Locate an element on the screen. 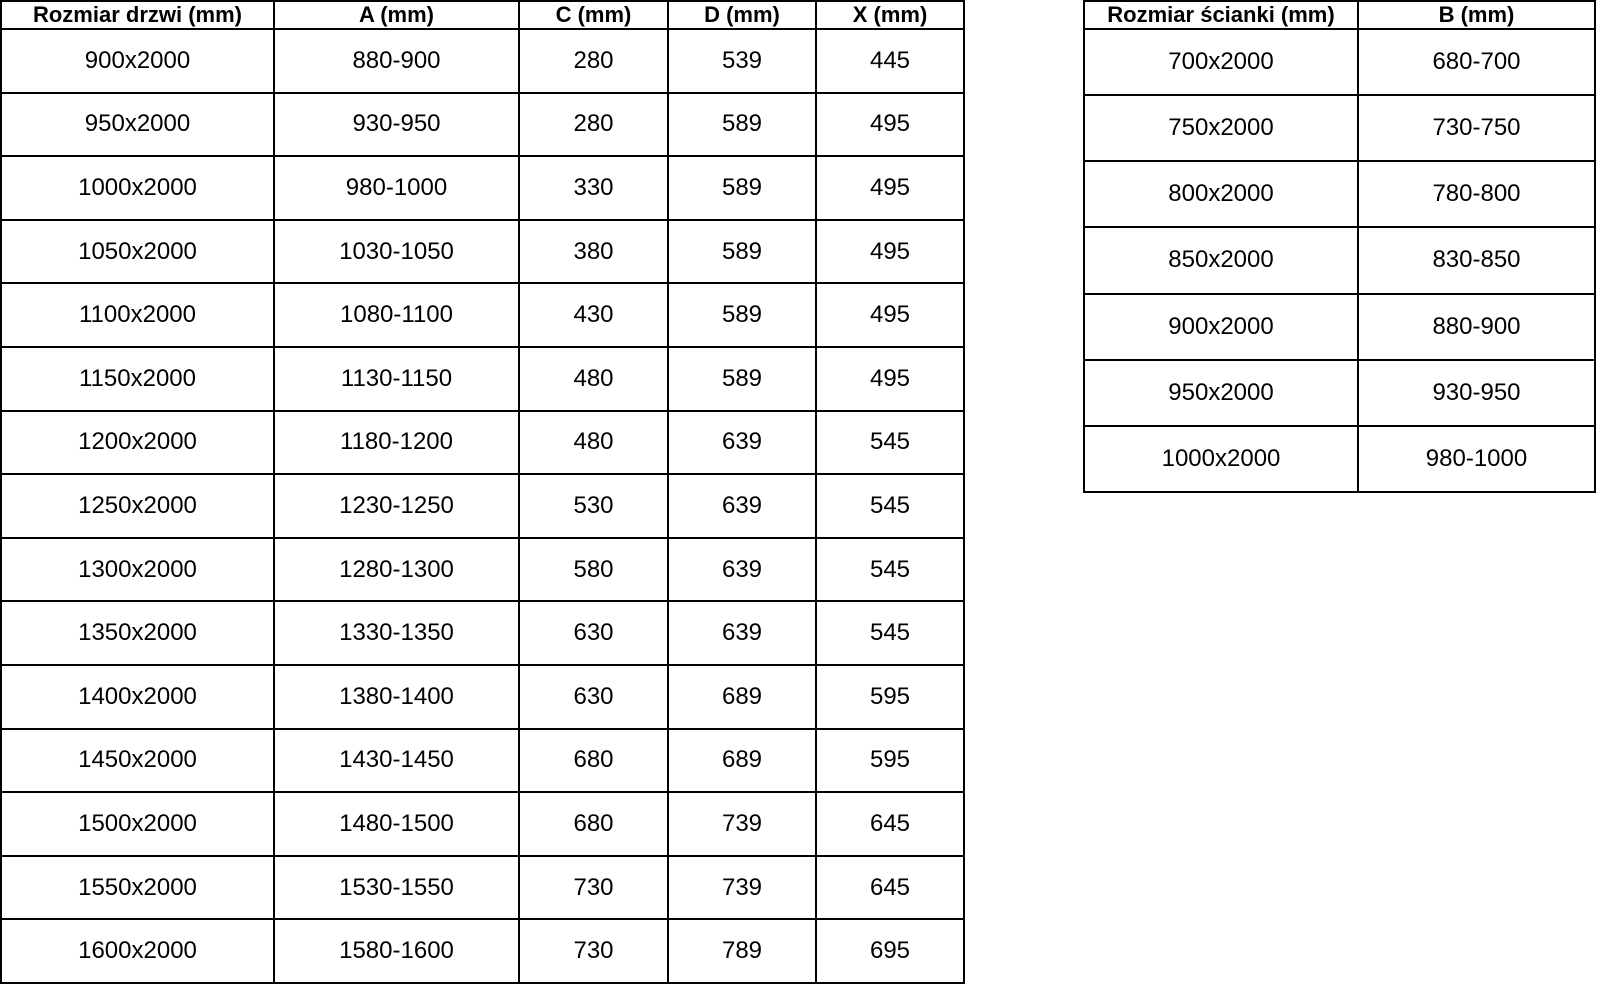 Image resolution: width=1600 pixels, height=989 pixels. wall-panel-size-row: 1000x2000 980-1000 is located at coordinates (1339, 459).